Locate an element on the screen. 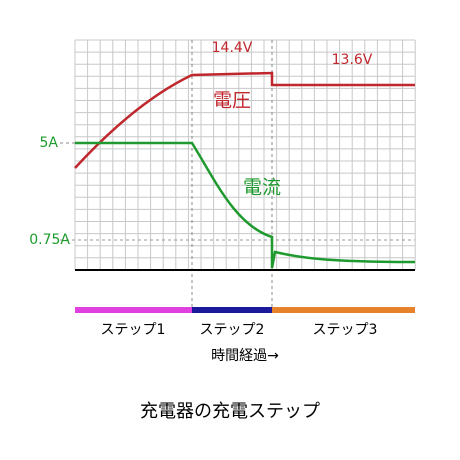 The image size is (460, 460). step-label: ステップ1 is located at coordinates (133, 330).